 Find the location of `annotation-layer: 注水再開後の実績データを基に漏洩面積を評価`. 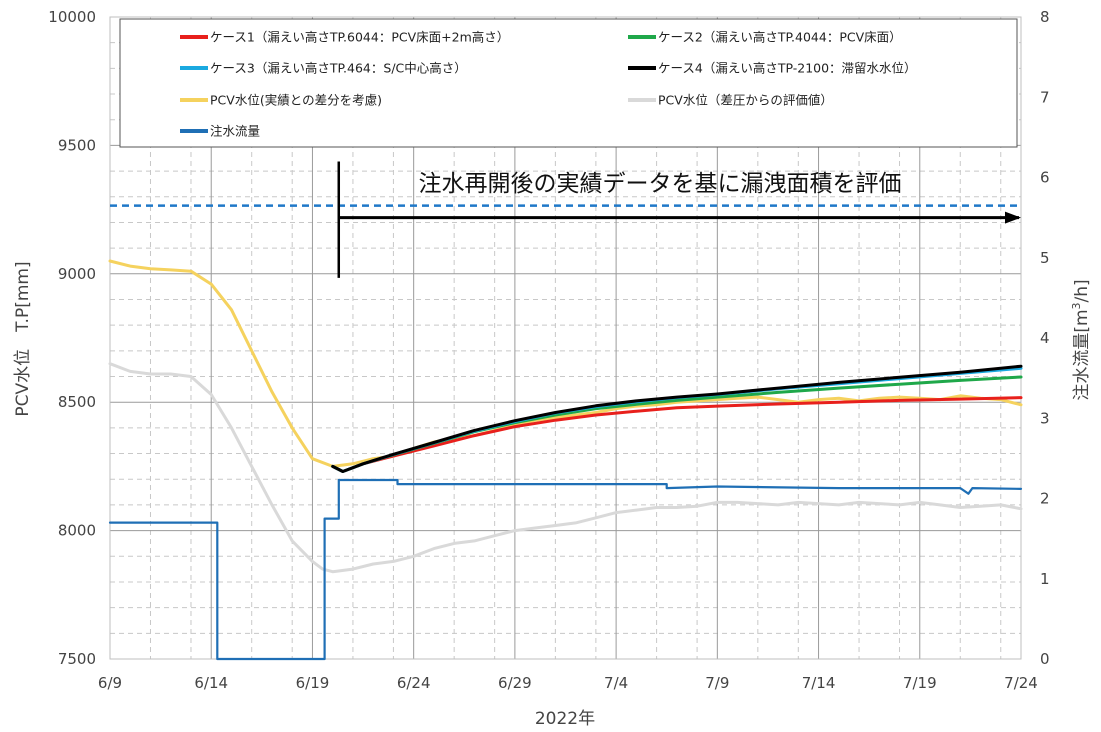

annotation-layer: 注水再開後の実績データを基に漏洩面積を評価 is located at coordinates (679, 219).